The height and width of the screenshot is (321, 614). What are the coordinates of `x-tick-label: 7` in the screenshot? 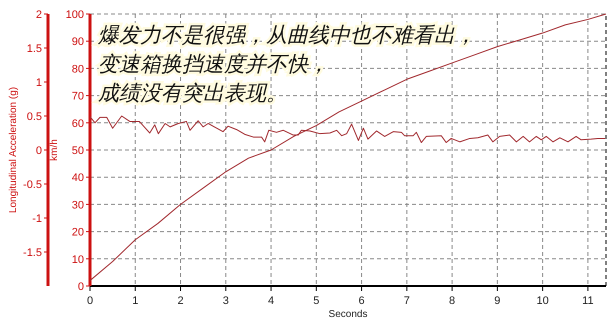 It's located at (407, 301).